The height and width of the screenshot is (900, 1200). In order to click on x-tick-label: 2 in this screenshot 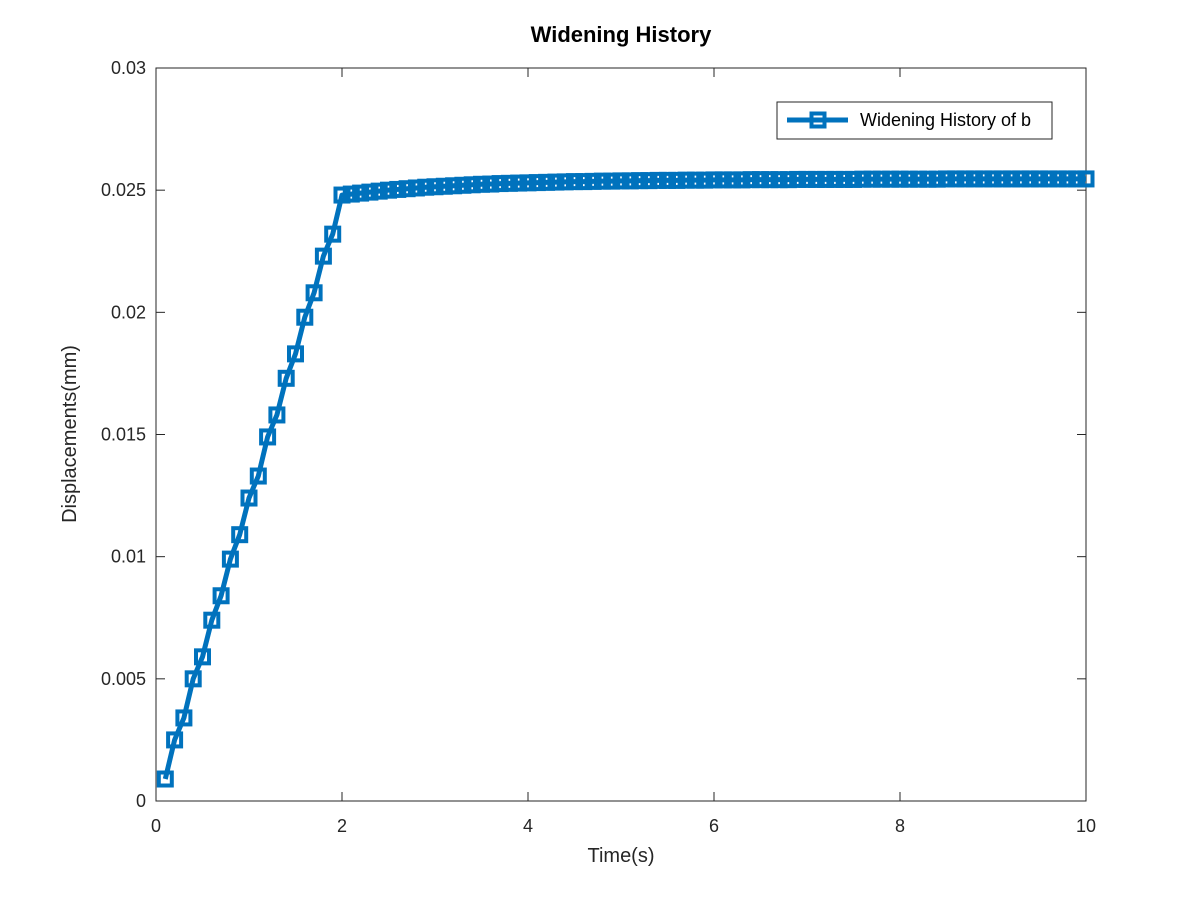, I will do `click(342, 826)`.